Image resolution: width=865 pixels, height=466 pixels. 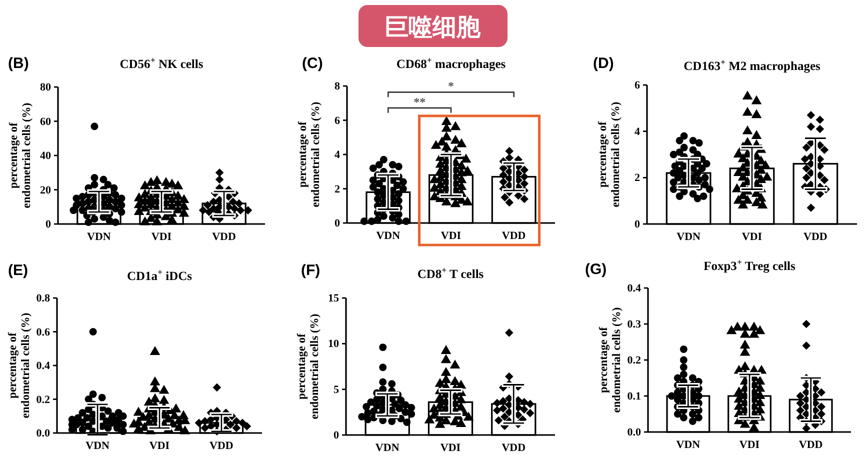 What do you see at coordinates (334, 298) in the screenshot?
I see `y-tick-label: 15` at bounding box center [334, 298].